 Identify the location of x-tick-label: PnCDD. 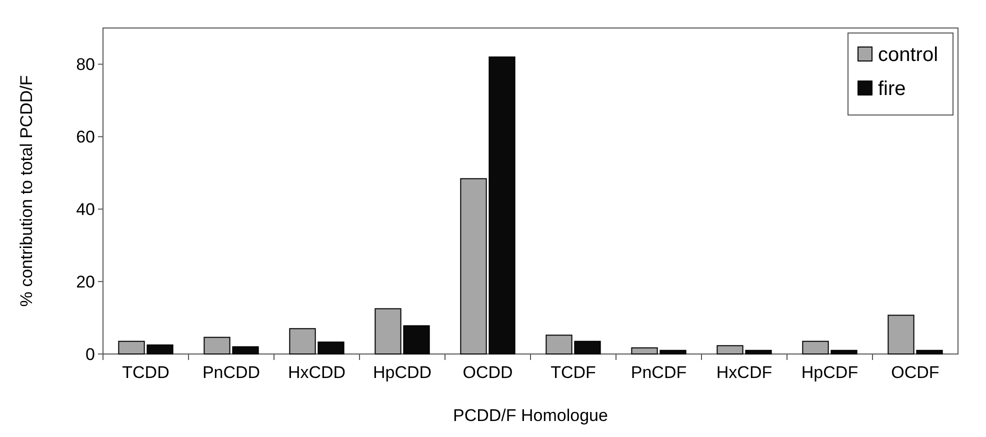
(231, 372).